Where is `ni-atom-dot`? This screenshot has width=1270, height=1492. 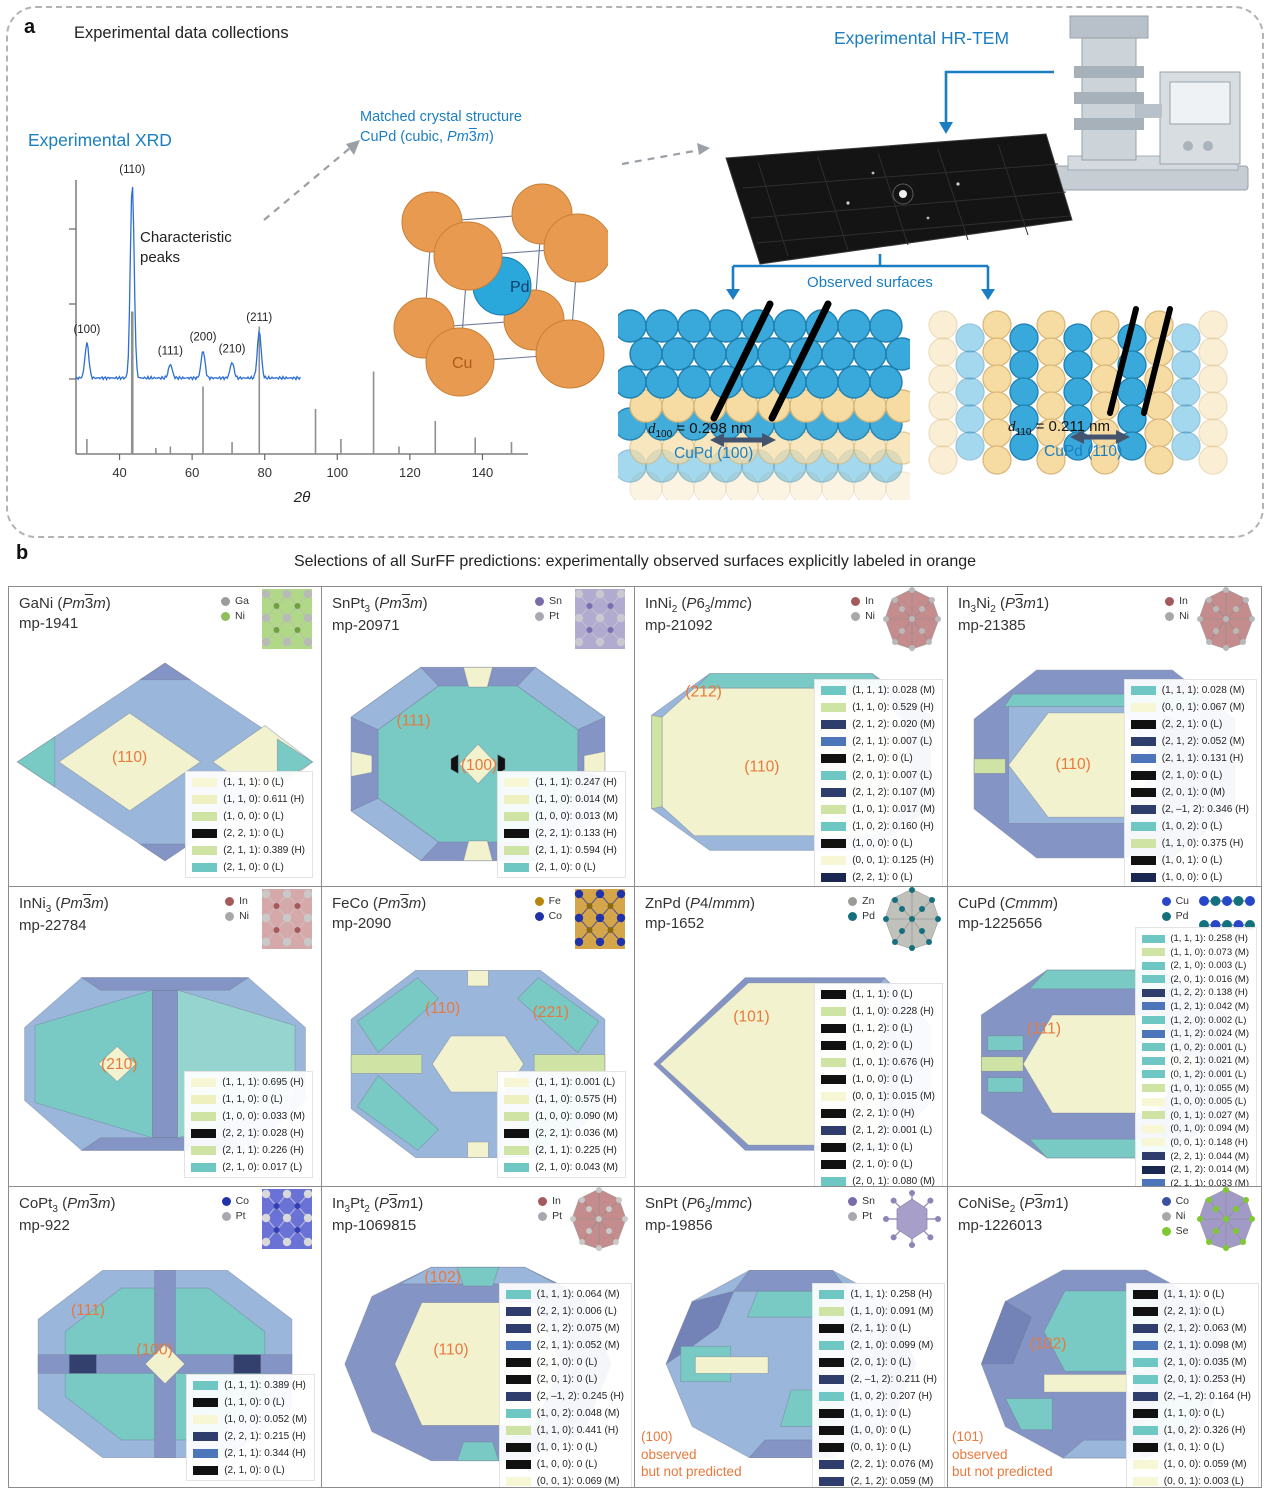 ni-atom-dot is located at coordinates (230, 916).